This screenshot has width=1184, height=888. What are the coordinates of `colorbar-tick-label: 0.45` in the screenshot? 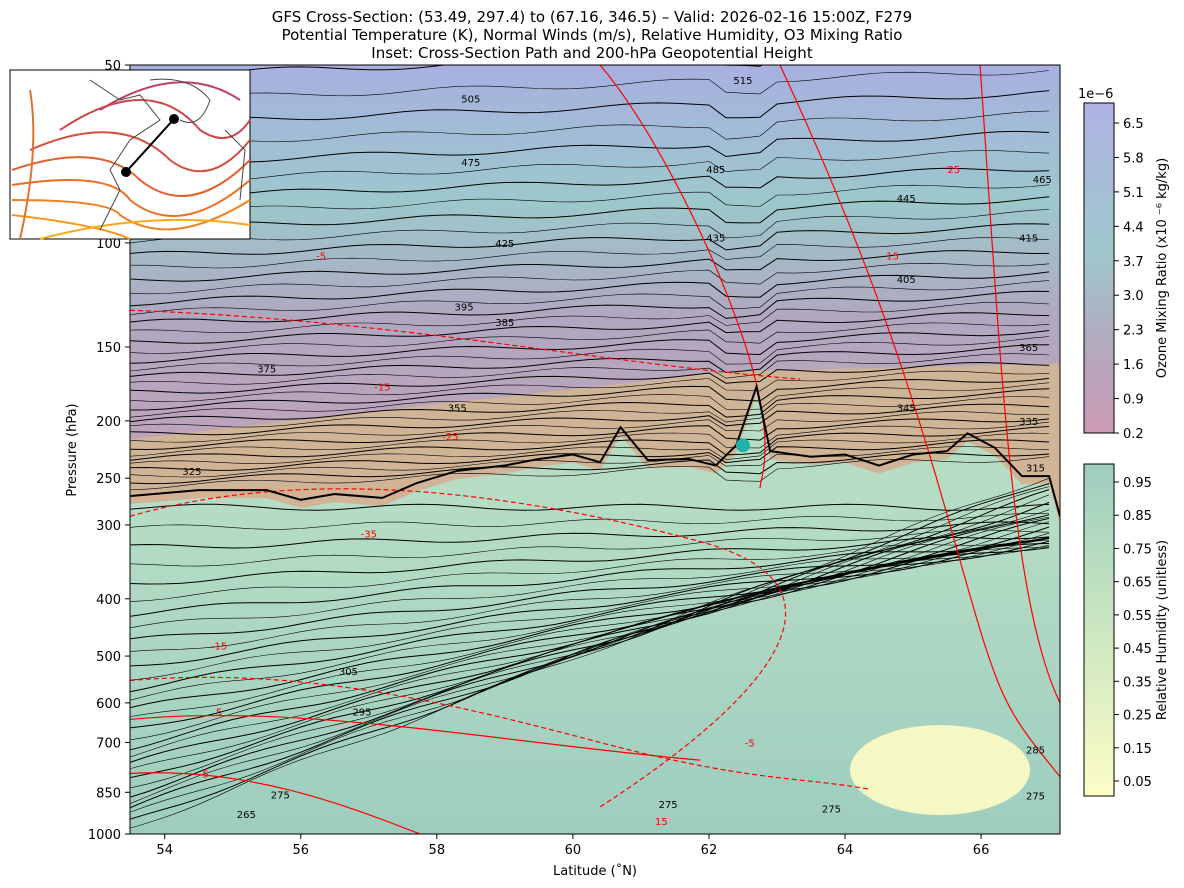 It's located at (1137, 649).